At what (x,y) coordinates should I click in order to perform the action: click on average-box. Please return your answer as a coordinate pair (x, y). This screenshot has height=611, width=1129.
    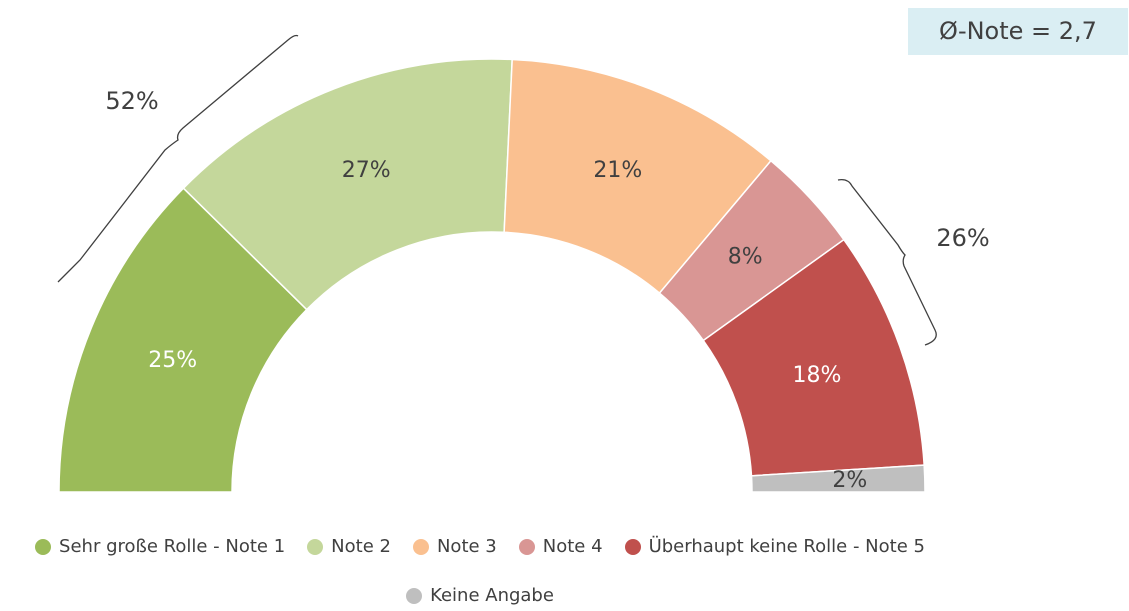
    Looking at the image, I should click on (1018, 31).